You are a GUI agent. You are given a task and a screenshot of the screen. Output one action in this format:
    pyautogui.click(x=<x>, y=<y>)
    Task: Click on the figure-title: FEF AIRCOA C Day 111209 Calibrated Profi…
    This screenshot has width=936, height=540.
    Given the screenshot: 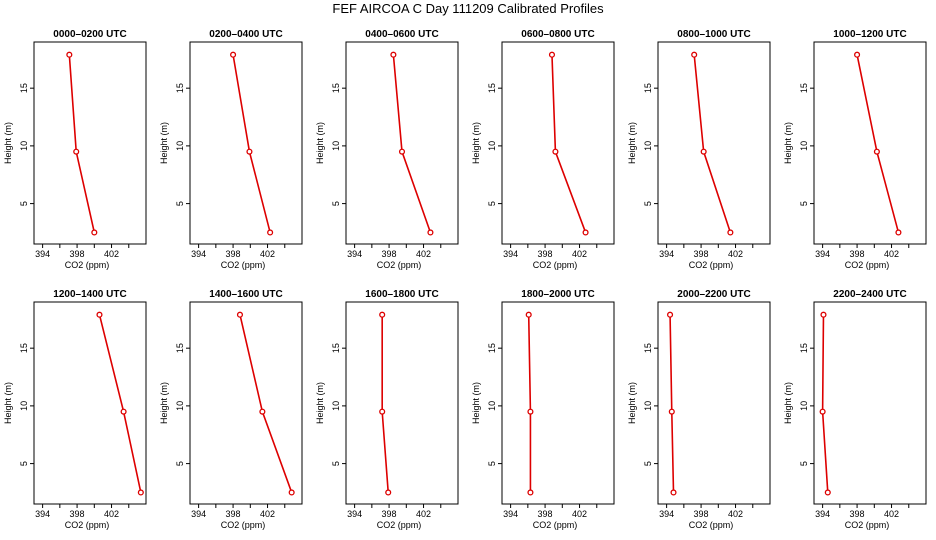 What is the action you would take?
    pyautogui.click(x=468, y=8)
    